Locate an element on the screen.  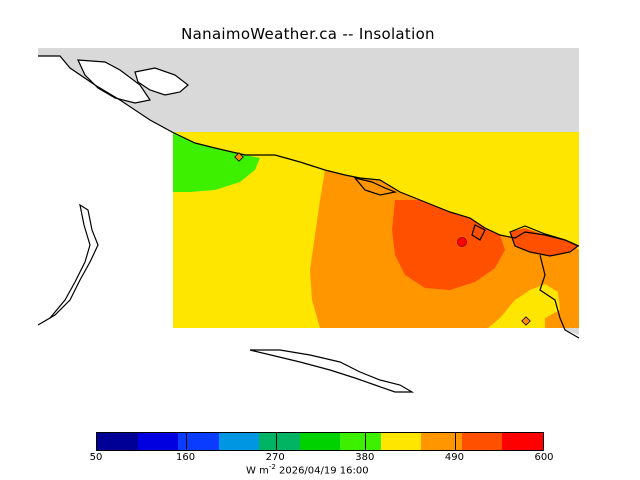
colorbar-tick-label: 490 is located at coordinates (454, 457).